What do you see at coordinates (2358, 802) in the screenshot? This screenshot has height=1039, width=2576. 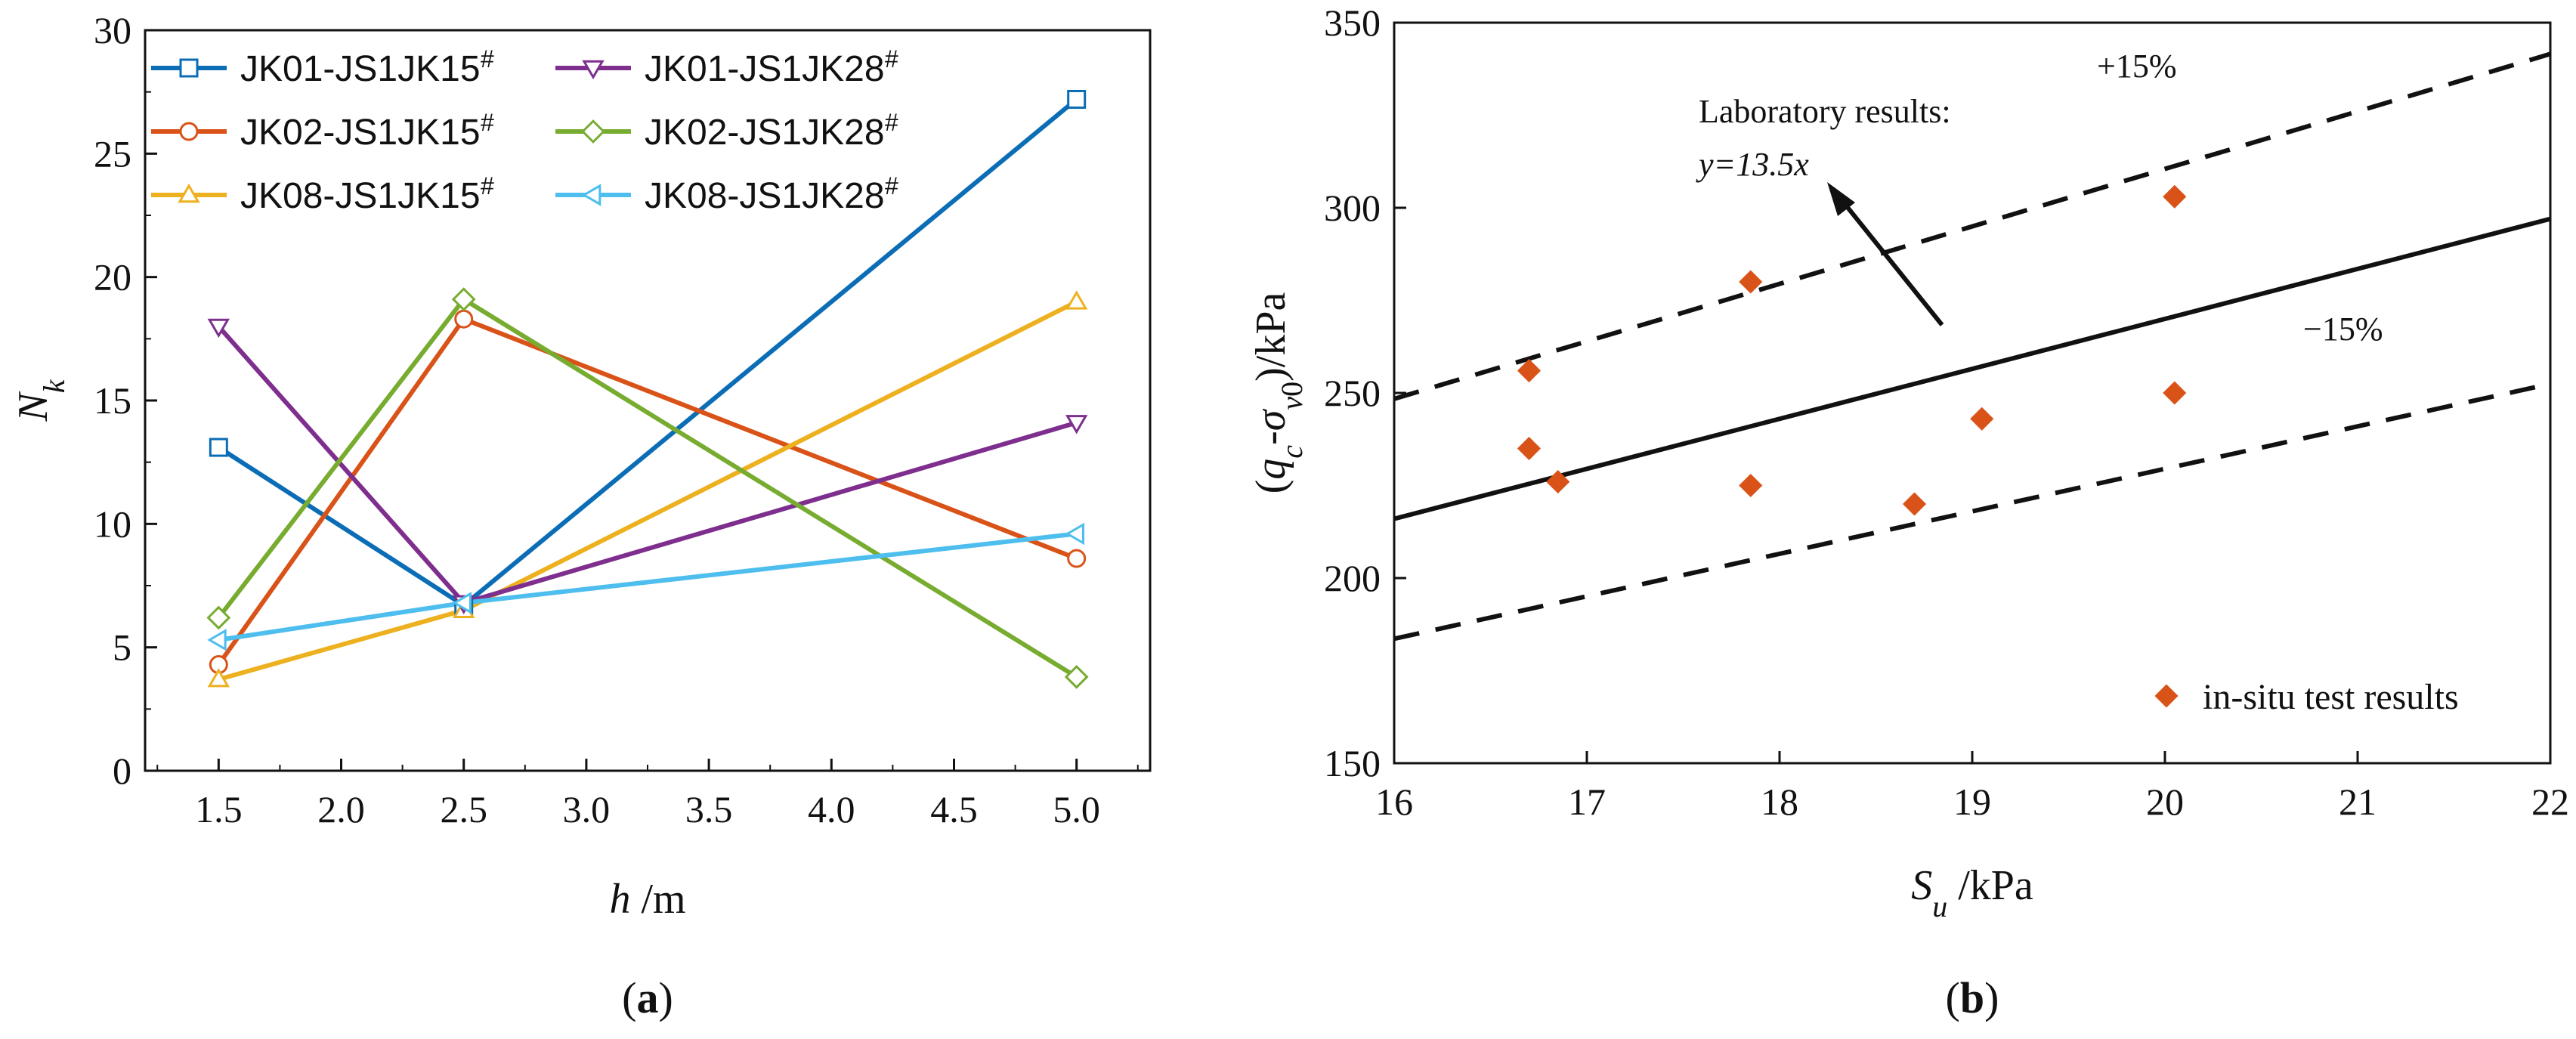 I see `x-tick-label: 21` at bounding box center [2358, 802].